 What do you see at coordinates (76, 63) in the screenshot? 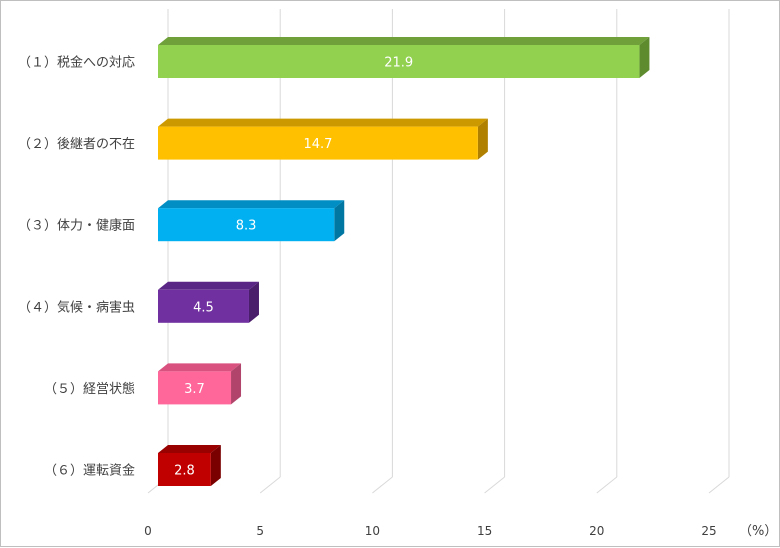
I see `category-label: （１）税金への対応` at bounding box center [76, 63].